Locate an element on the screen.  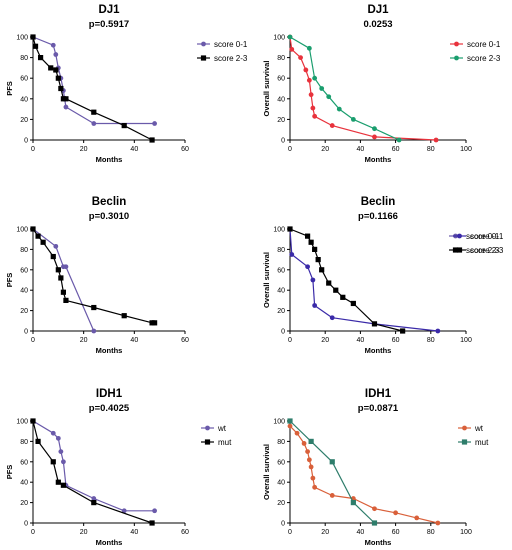
y-axis-label: PFS is located at coordinates (9, 88).